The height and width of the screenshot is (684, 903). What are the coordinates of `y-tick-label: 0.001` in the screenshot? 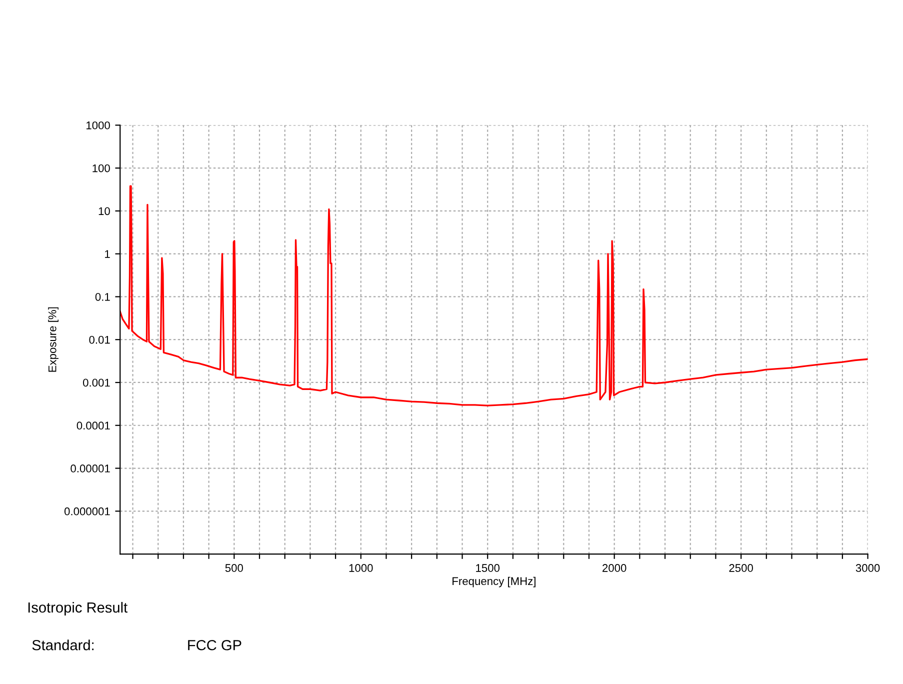 It's located at (96, 382).